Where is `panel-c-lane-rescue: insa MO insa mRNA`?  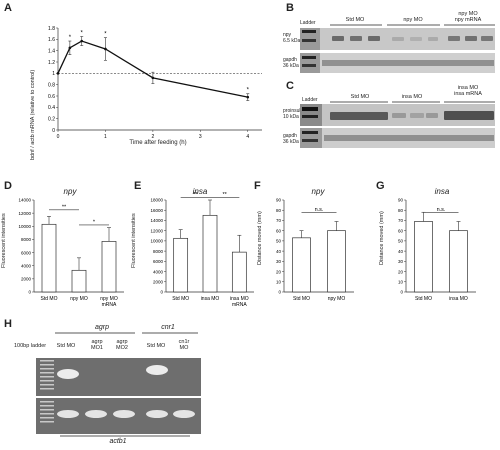
panel-c-lane-rescue: insa MO insa mRNA is located at coordinates (468, 91).